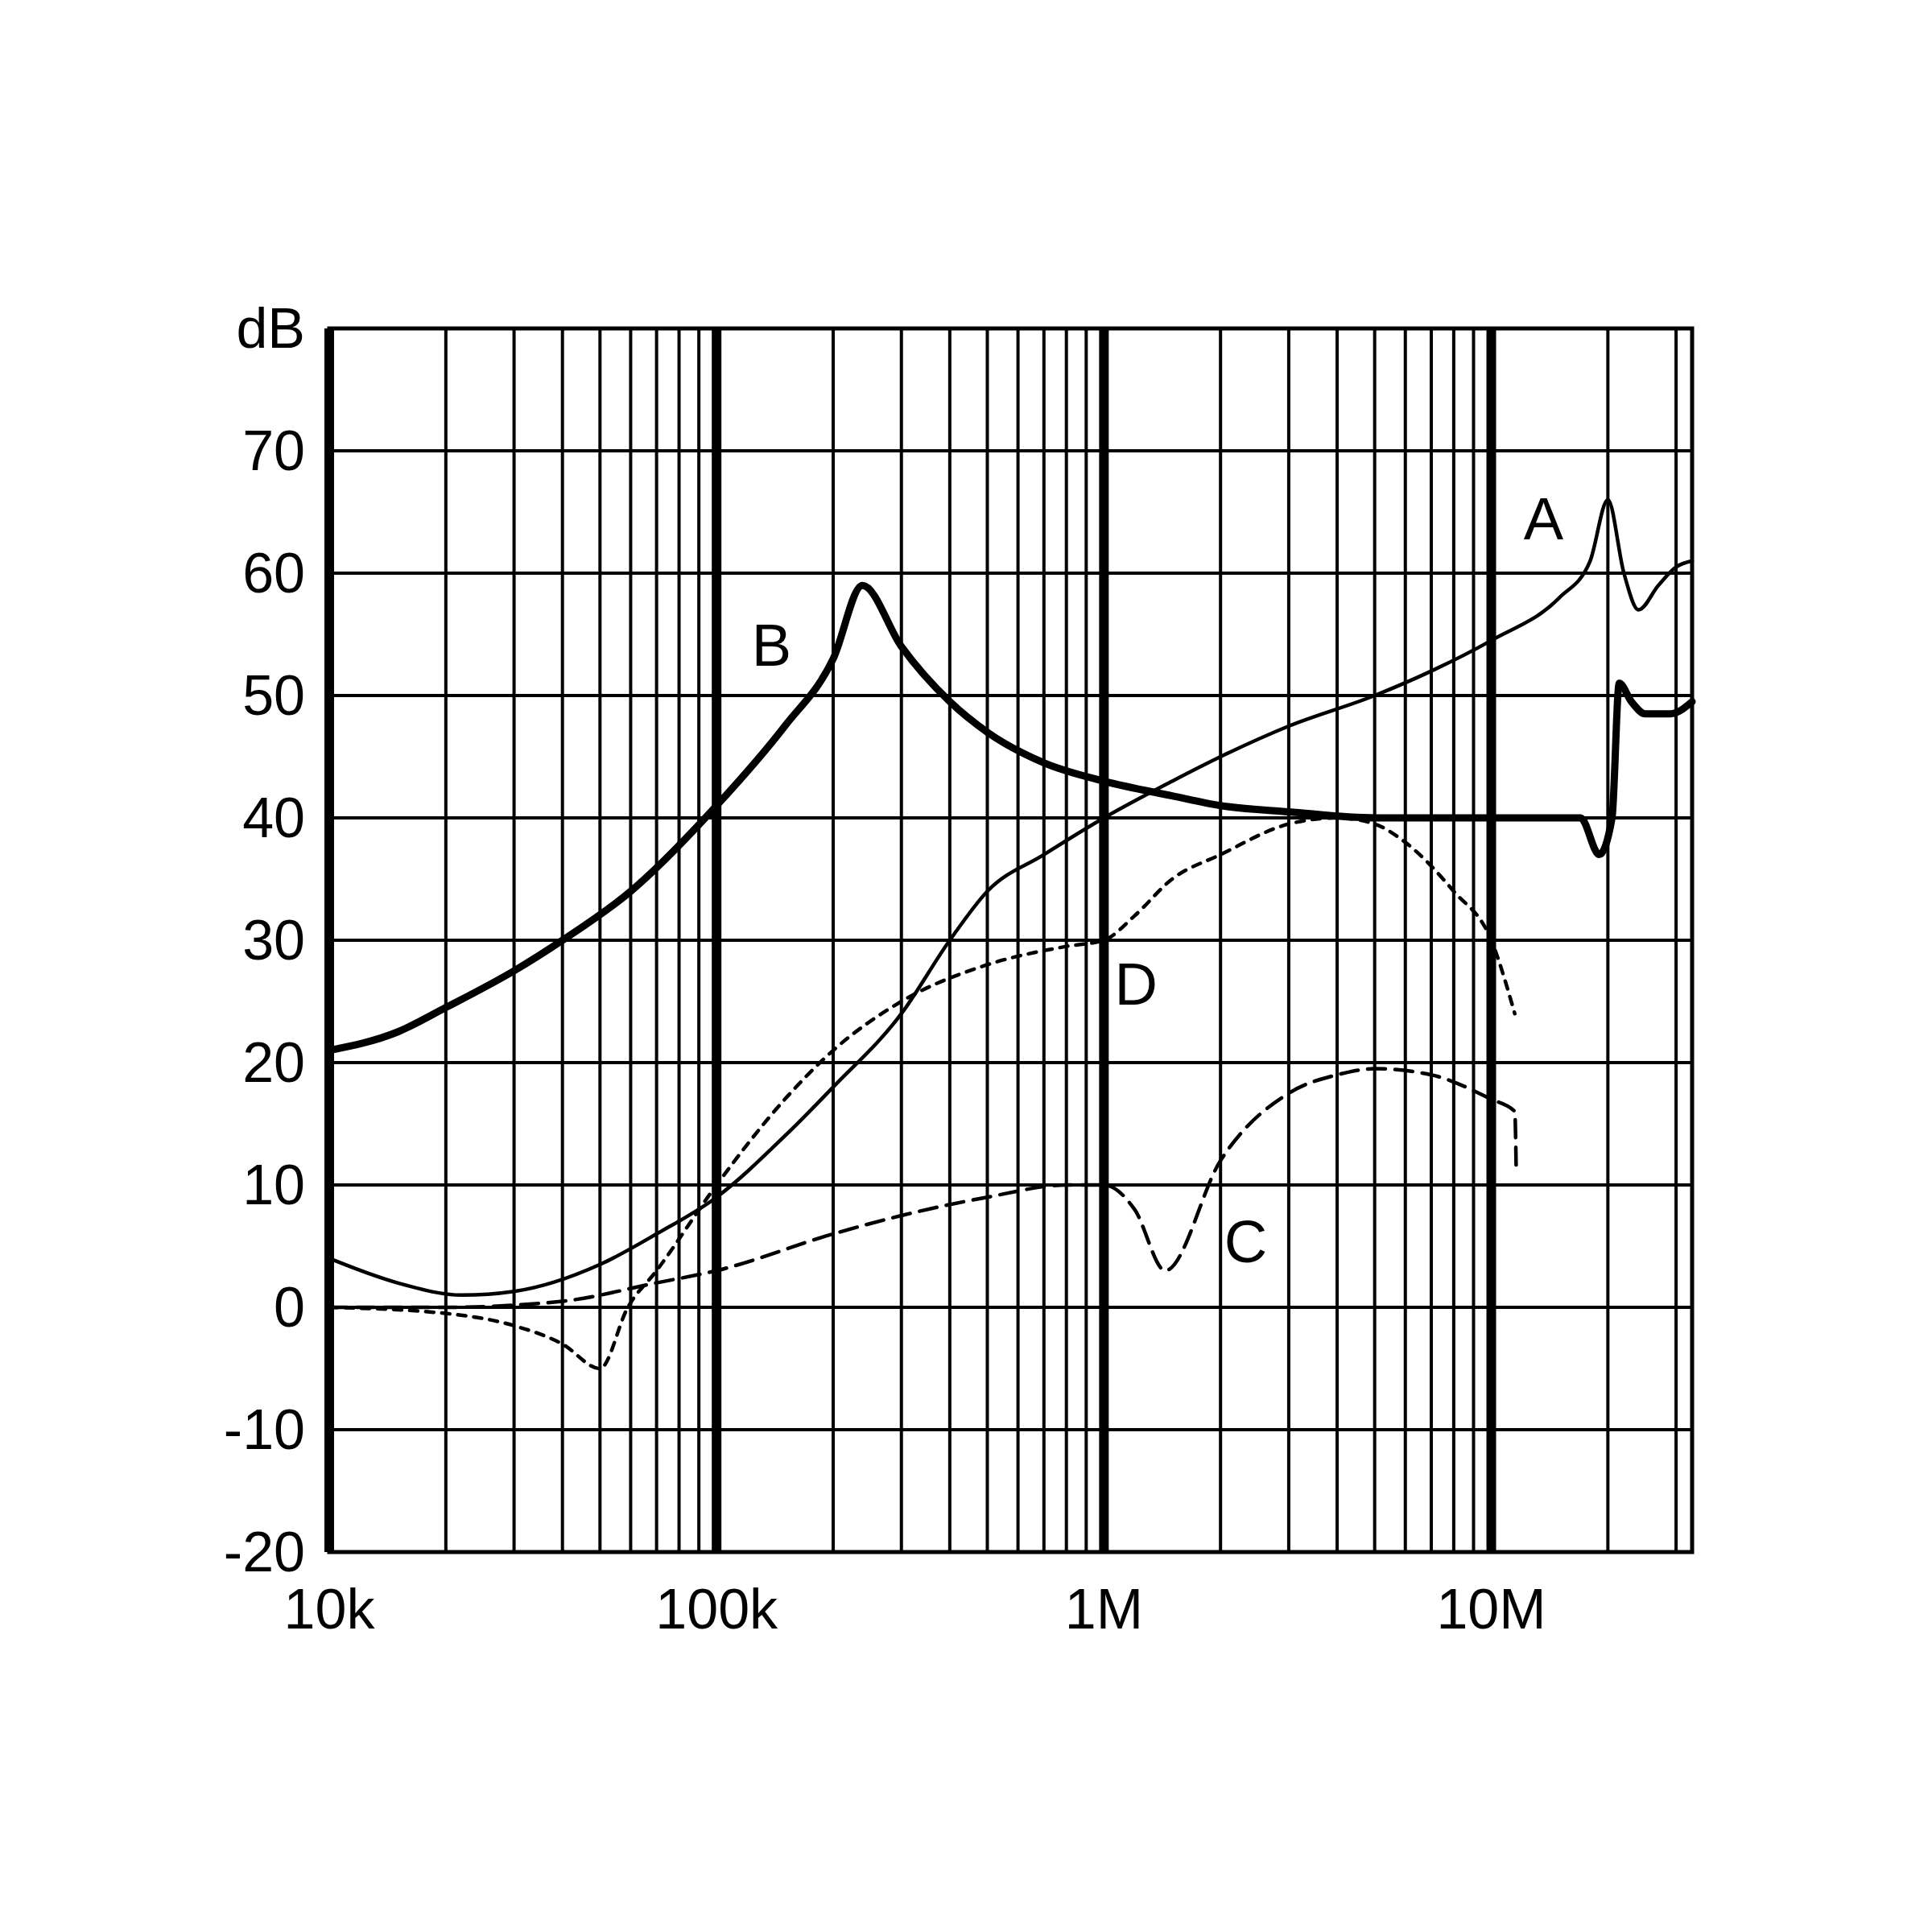 The width and height of the screenshot is (1932, 1932). What do you see at coordinates (264, 1429) in the screenshot?
I see `y-tick-label: -10` at bounding box center [264, 1429].